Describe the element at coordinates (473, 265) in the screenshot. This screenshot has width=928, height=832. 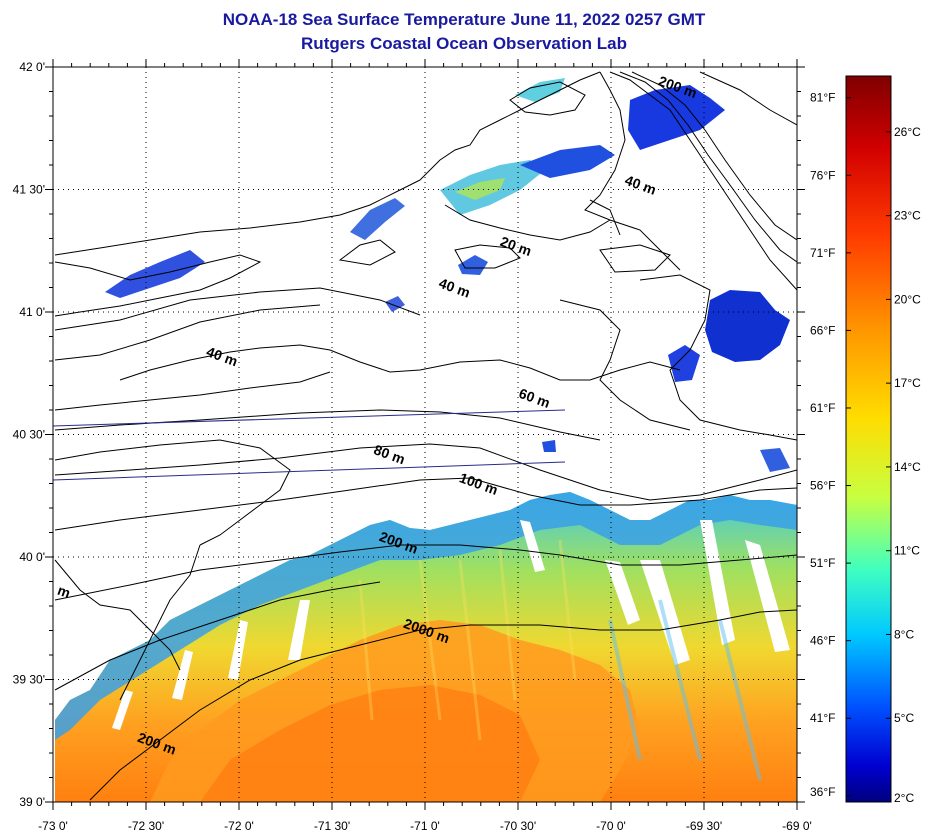
I see `sst-patch-vineyard` at that location.